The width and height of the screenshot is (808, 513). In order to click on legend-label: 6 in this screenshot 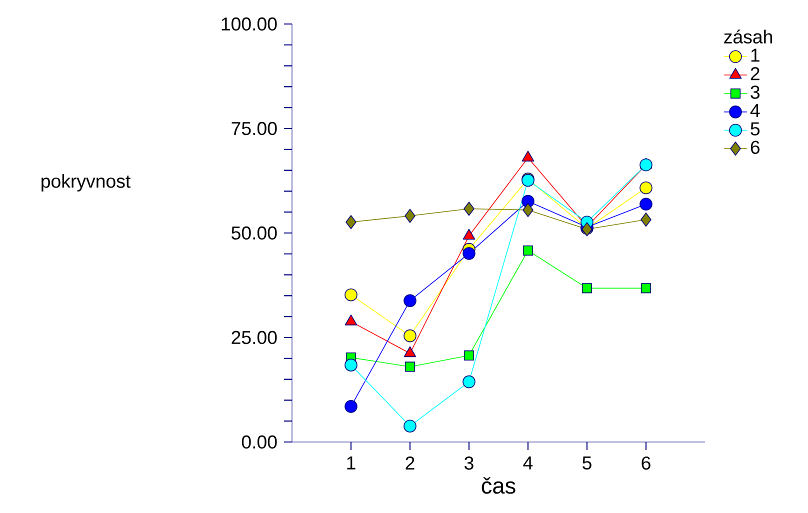, I will do `click(755, 147)`.